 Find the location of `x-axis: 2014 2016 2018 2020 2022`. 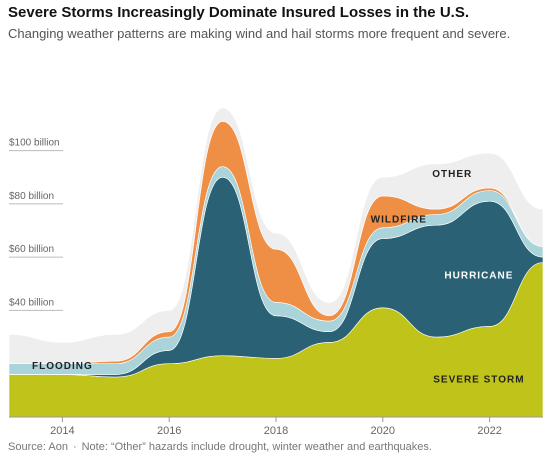

x-axis: 2014 2016 2018 2020 2022 is located at coordinates (276, 426).